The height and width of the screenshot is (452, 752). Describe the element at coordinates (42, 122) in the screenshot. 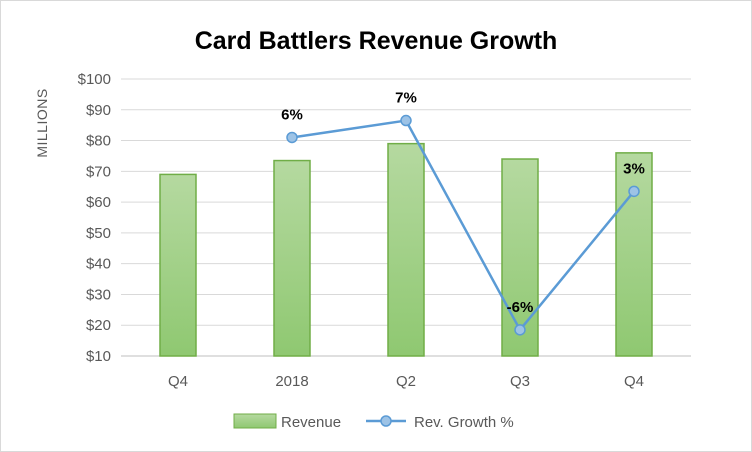

I see `y-axis-label: MILLIONS` at that location.